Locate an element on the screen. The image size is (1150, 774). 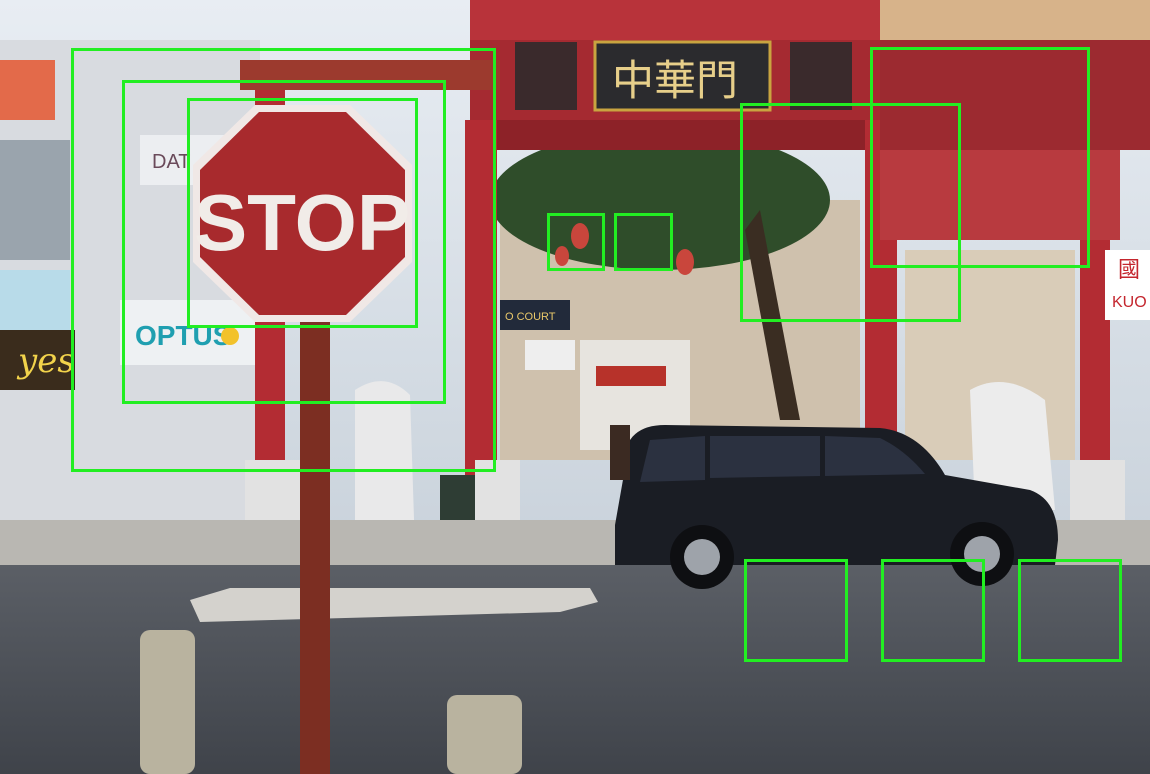
pedestrian is located at coordinates (620, 452).